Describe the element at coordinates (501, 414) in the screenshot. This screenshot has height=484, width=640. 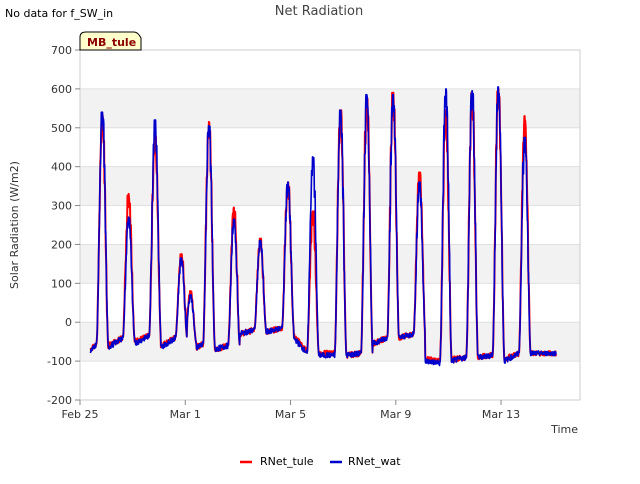
I see `x-tick-label: Mar 13` at that location.